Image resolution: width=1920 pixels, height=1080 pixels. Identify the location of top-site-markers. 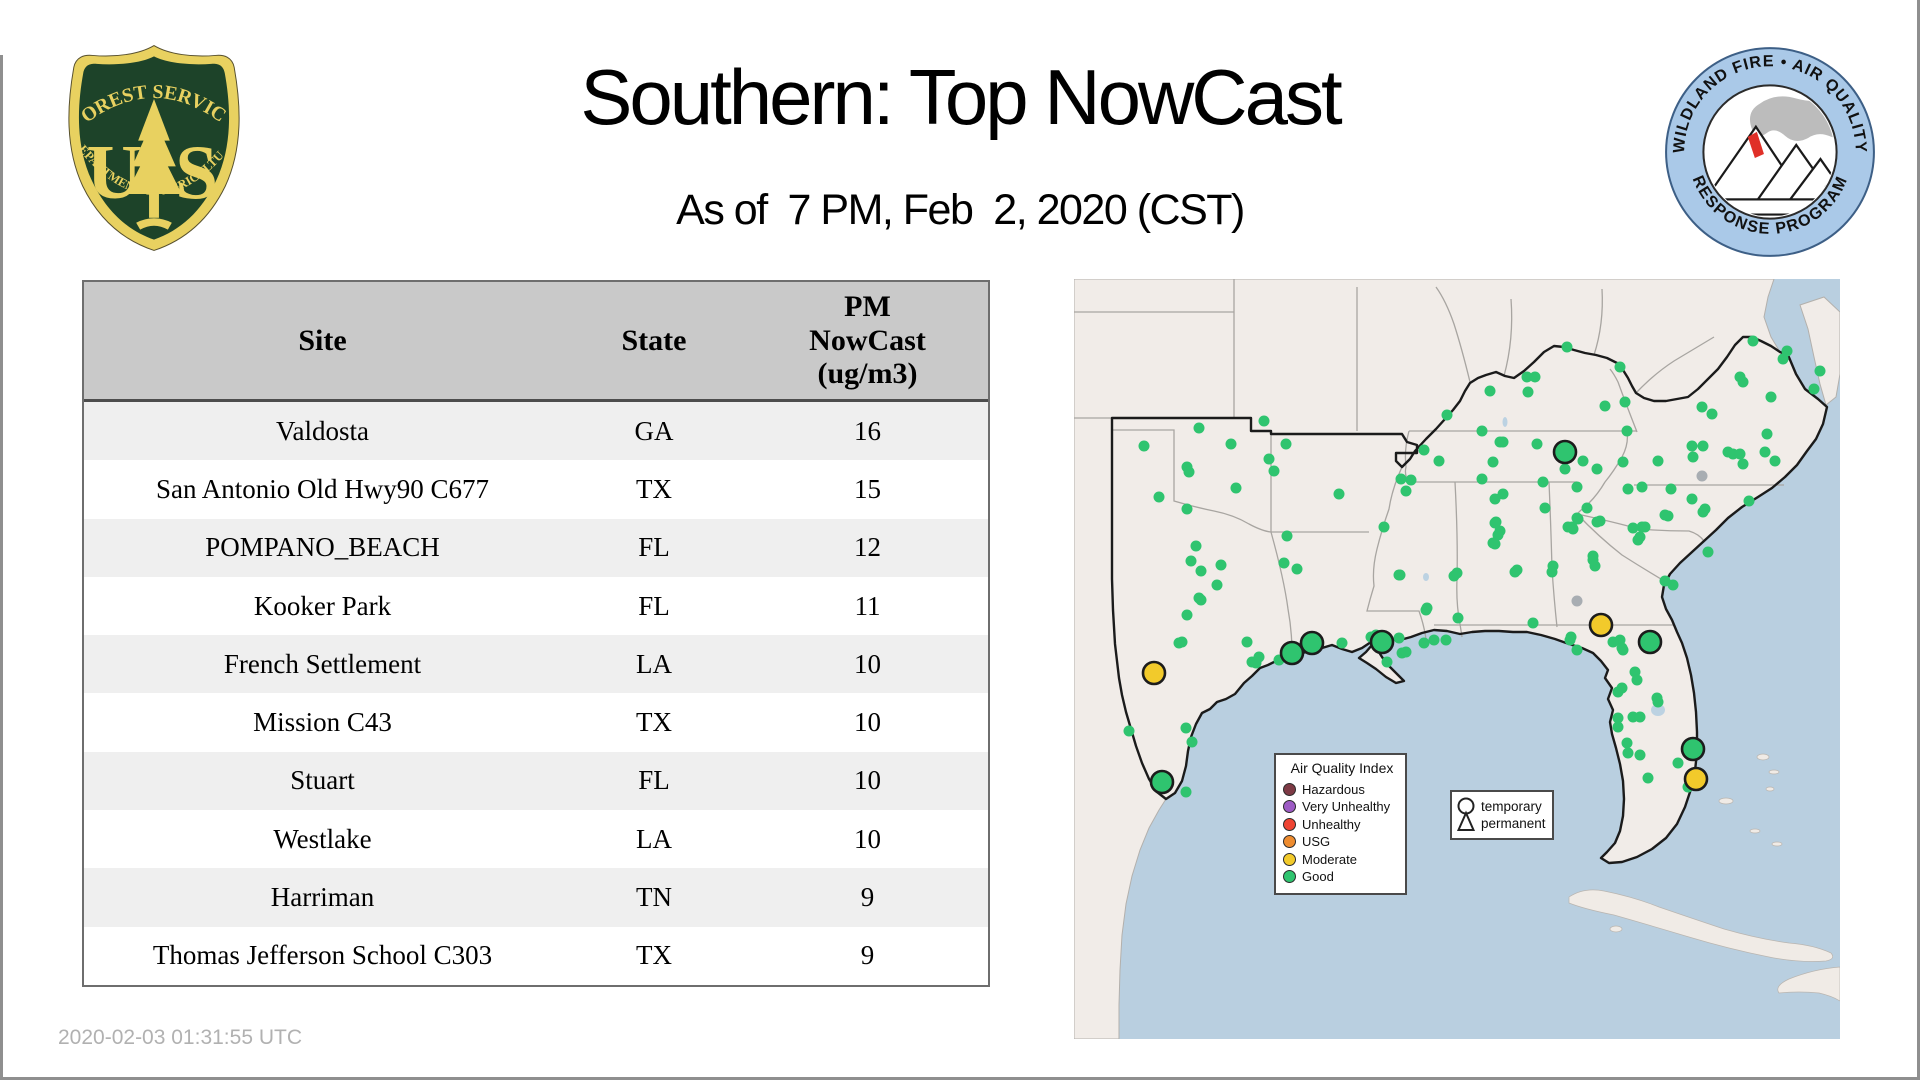
(1425, 617).